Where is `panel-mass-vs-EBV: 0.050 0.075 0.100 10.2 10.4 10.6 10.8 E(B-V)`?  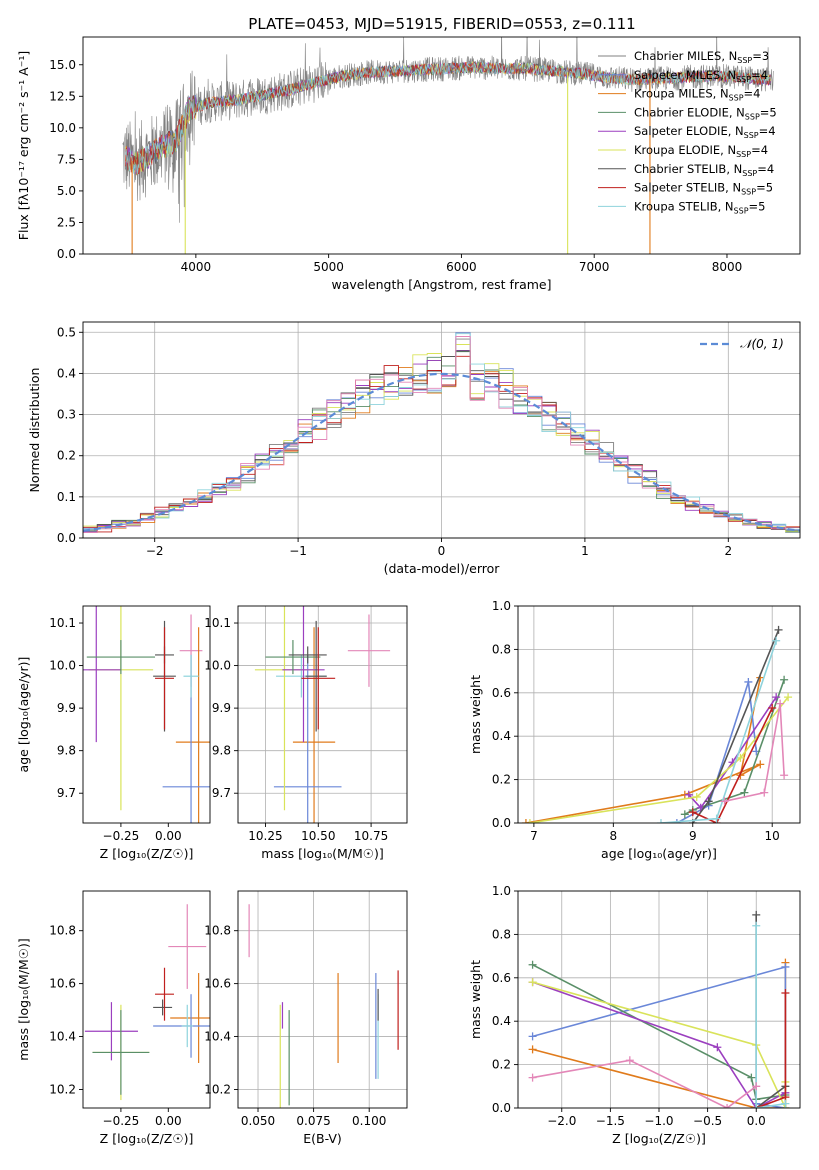 panel-mass-vs-EBV: 0.050 0.075 0.100 10.2 10.4 10.6 10.8 E(B-V) is located at coordinates (306, 1018).